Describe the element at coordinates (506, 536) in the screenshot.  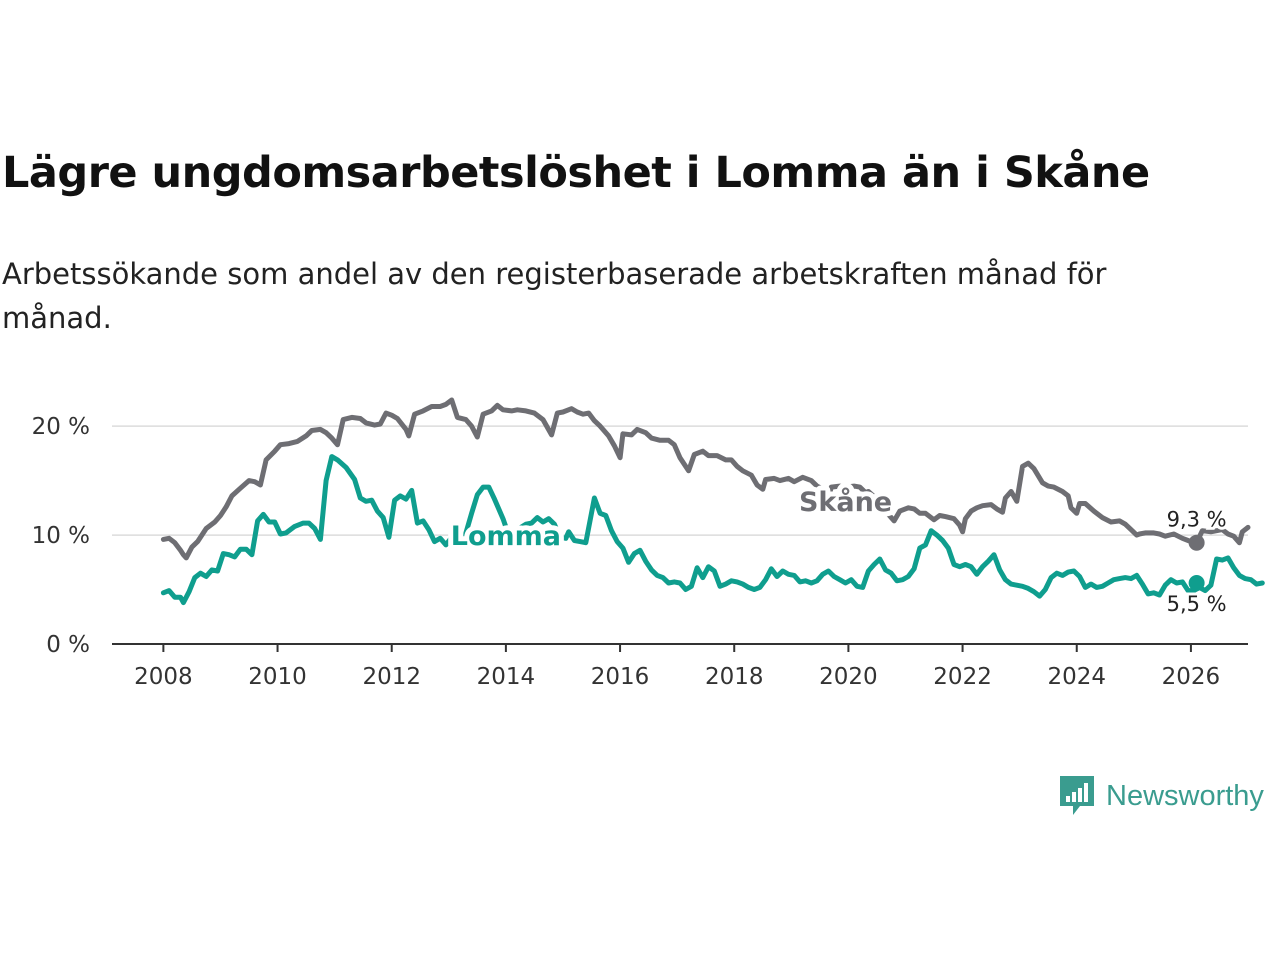
I see `series-label-lomma: Lomma` at that location.